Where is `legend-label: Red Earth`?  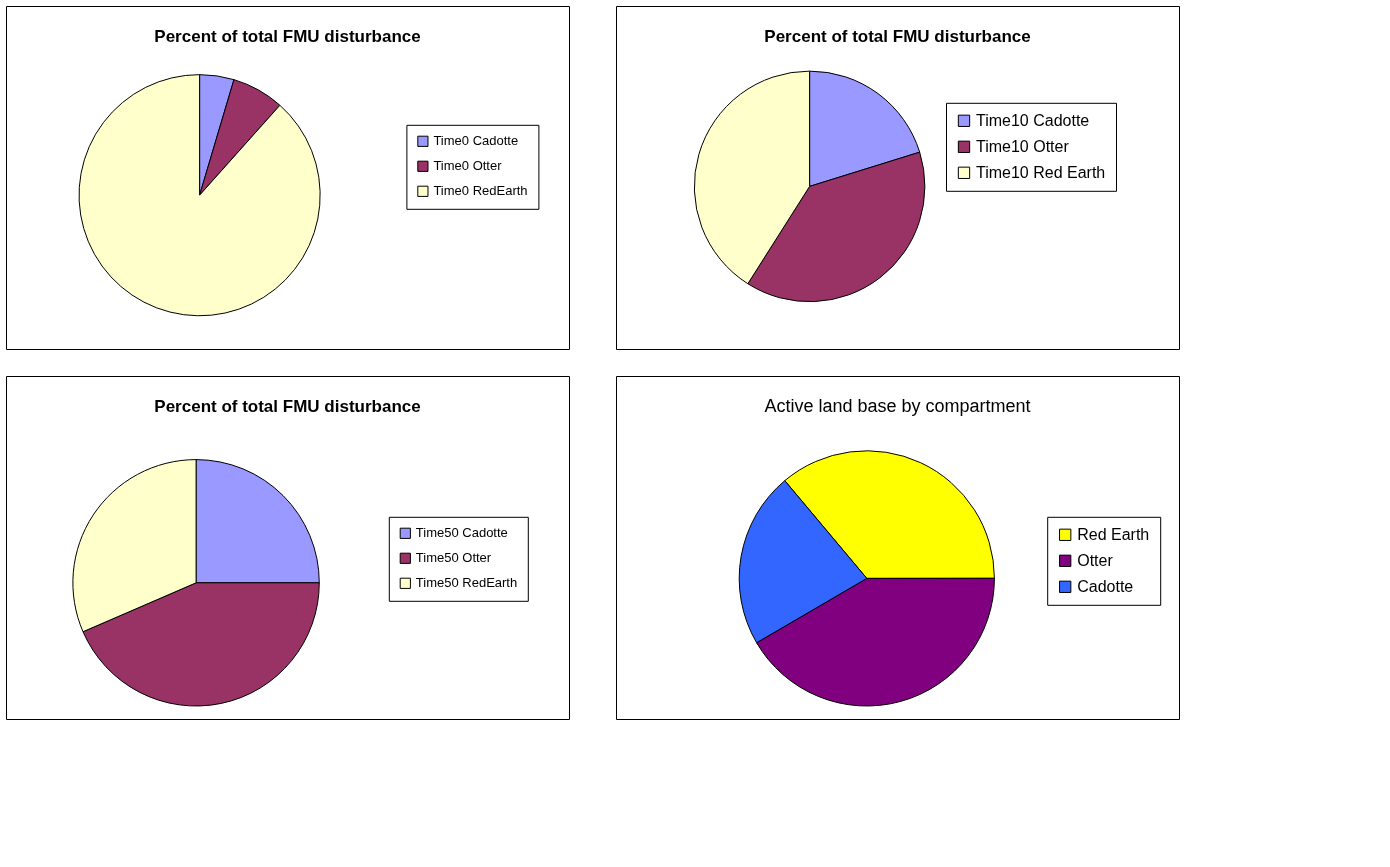
legend-label: Red Earth is located at coordinates (1113, 534).